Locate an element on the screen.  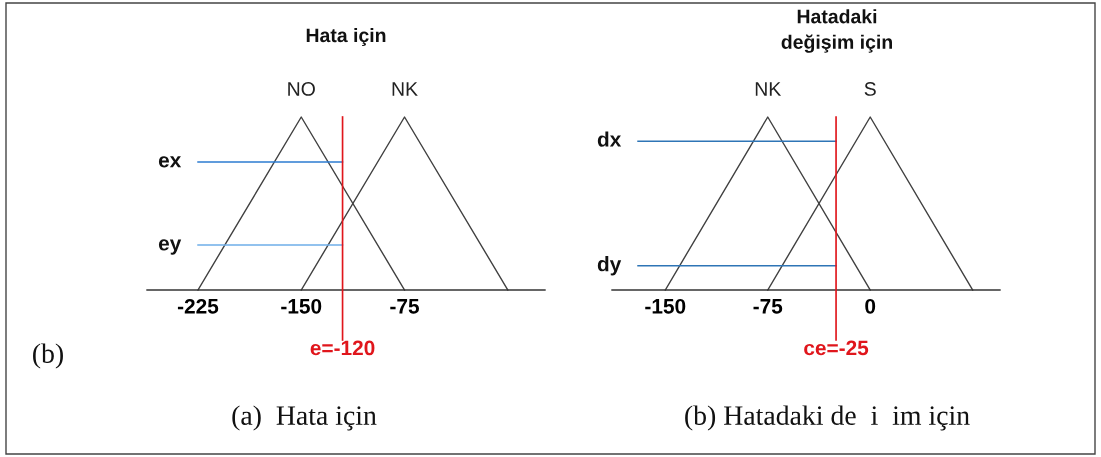
series-label: ey is located at coordinates (170, 247).